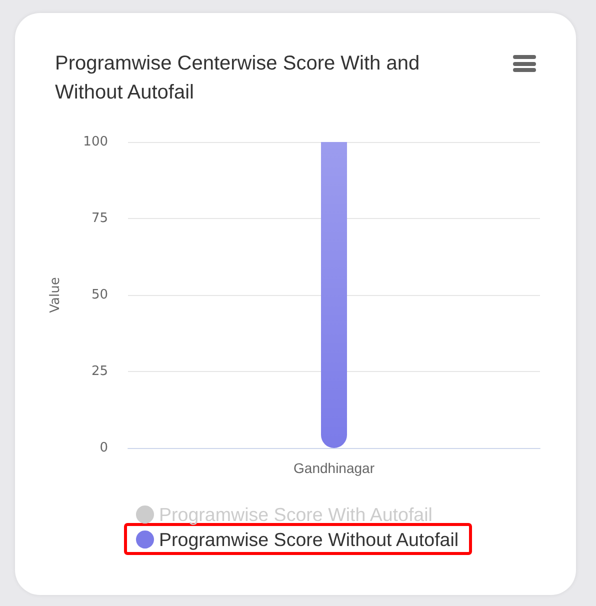  Describe the element at coordinates (240, 78) in the screenshot. I see `chart-title: Programwise Centerwise Score With and Without Autofail` at that location.